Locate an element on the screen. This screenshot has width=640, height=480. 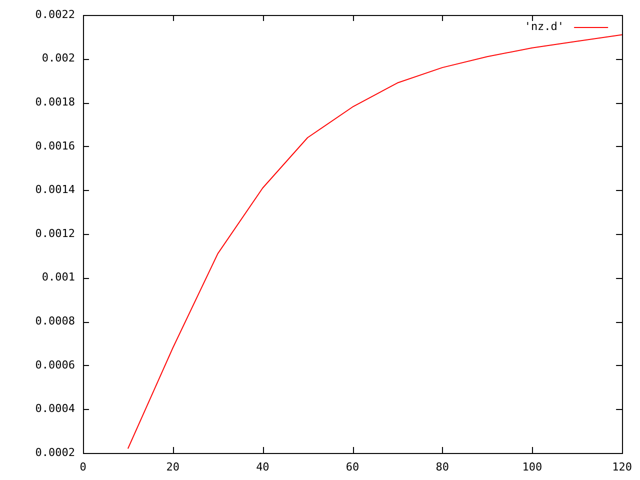
x-tick-label: 40 is located at coordinates (263, 467).